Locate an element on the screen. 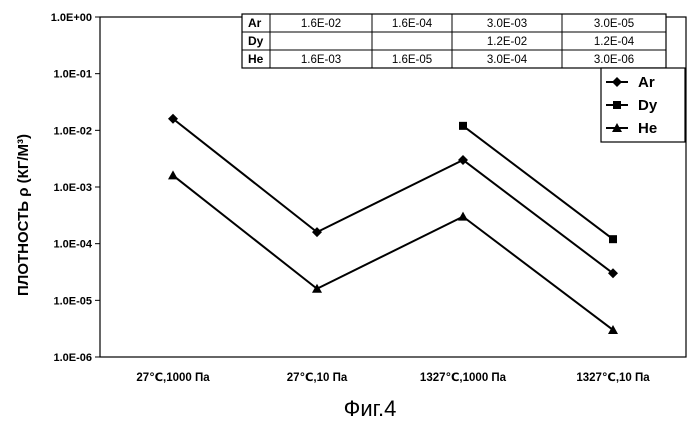 The height and width of the screenshot is (423, 698). series-dy is located at coordinates (538, 182).